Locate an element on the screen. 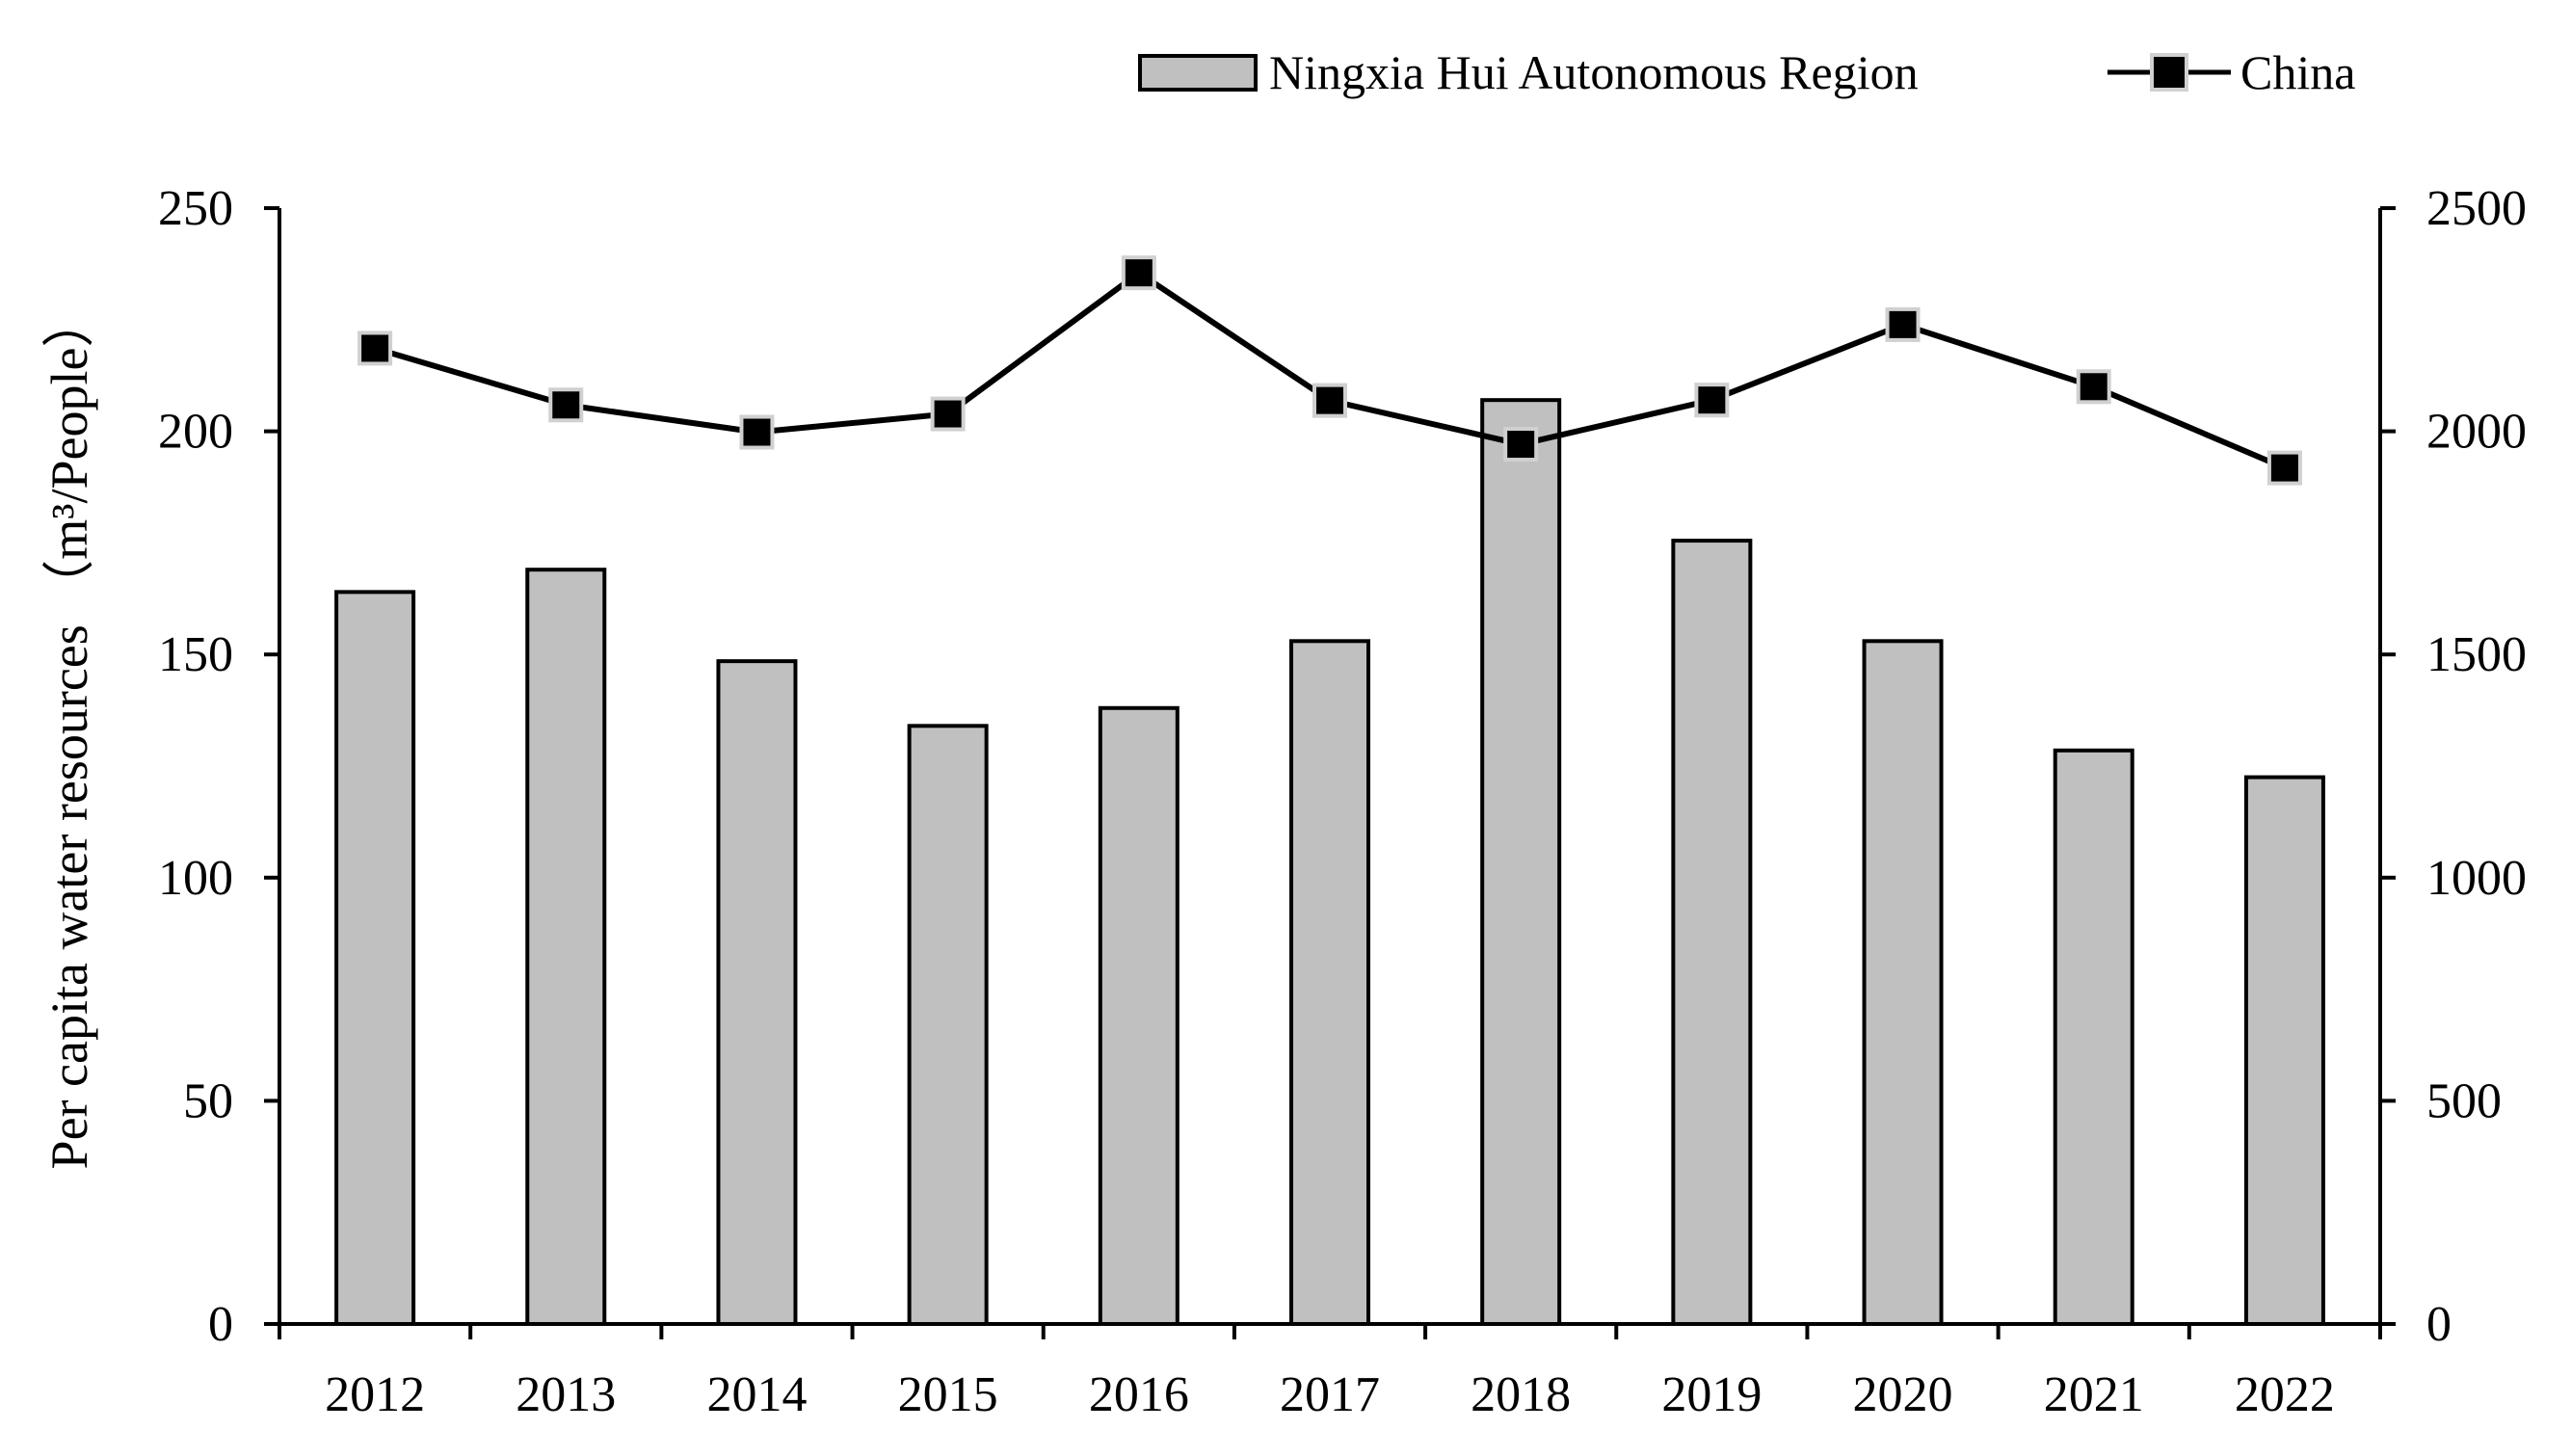 This screenshot has width=2571, height=1456. y-right-tick-label: 0 is located at coordinates (2439, 1325).